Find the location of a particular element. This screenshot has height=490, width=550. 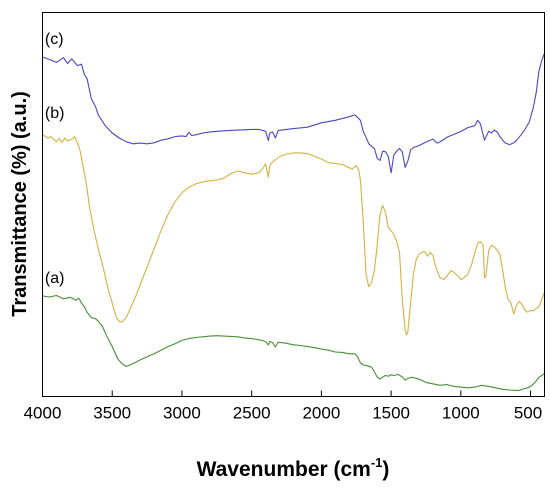

x-axis-title: Wavenumber (cm-1) is located at coordinates (293, 468).